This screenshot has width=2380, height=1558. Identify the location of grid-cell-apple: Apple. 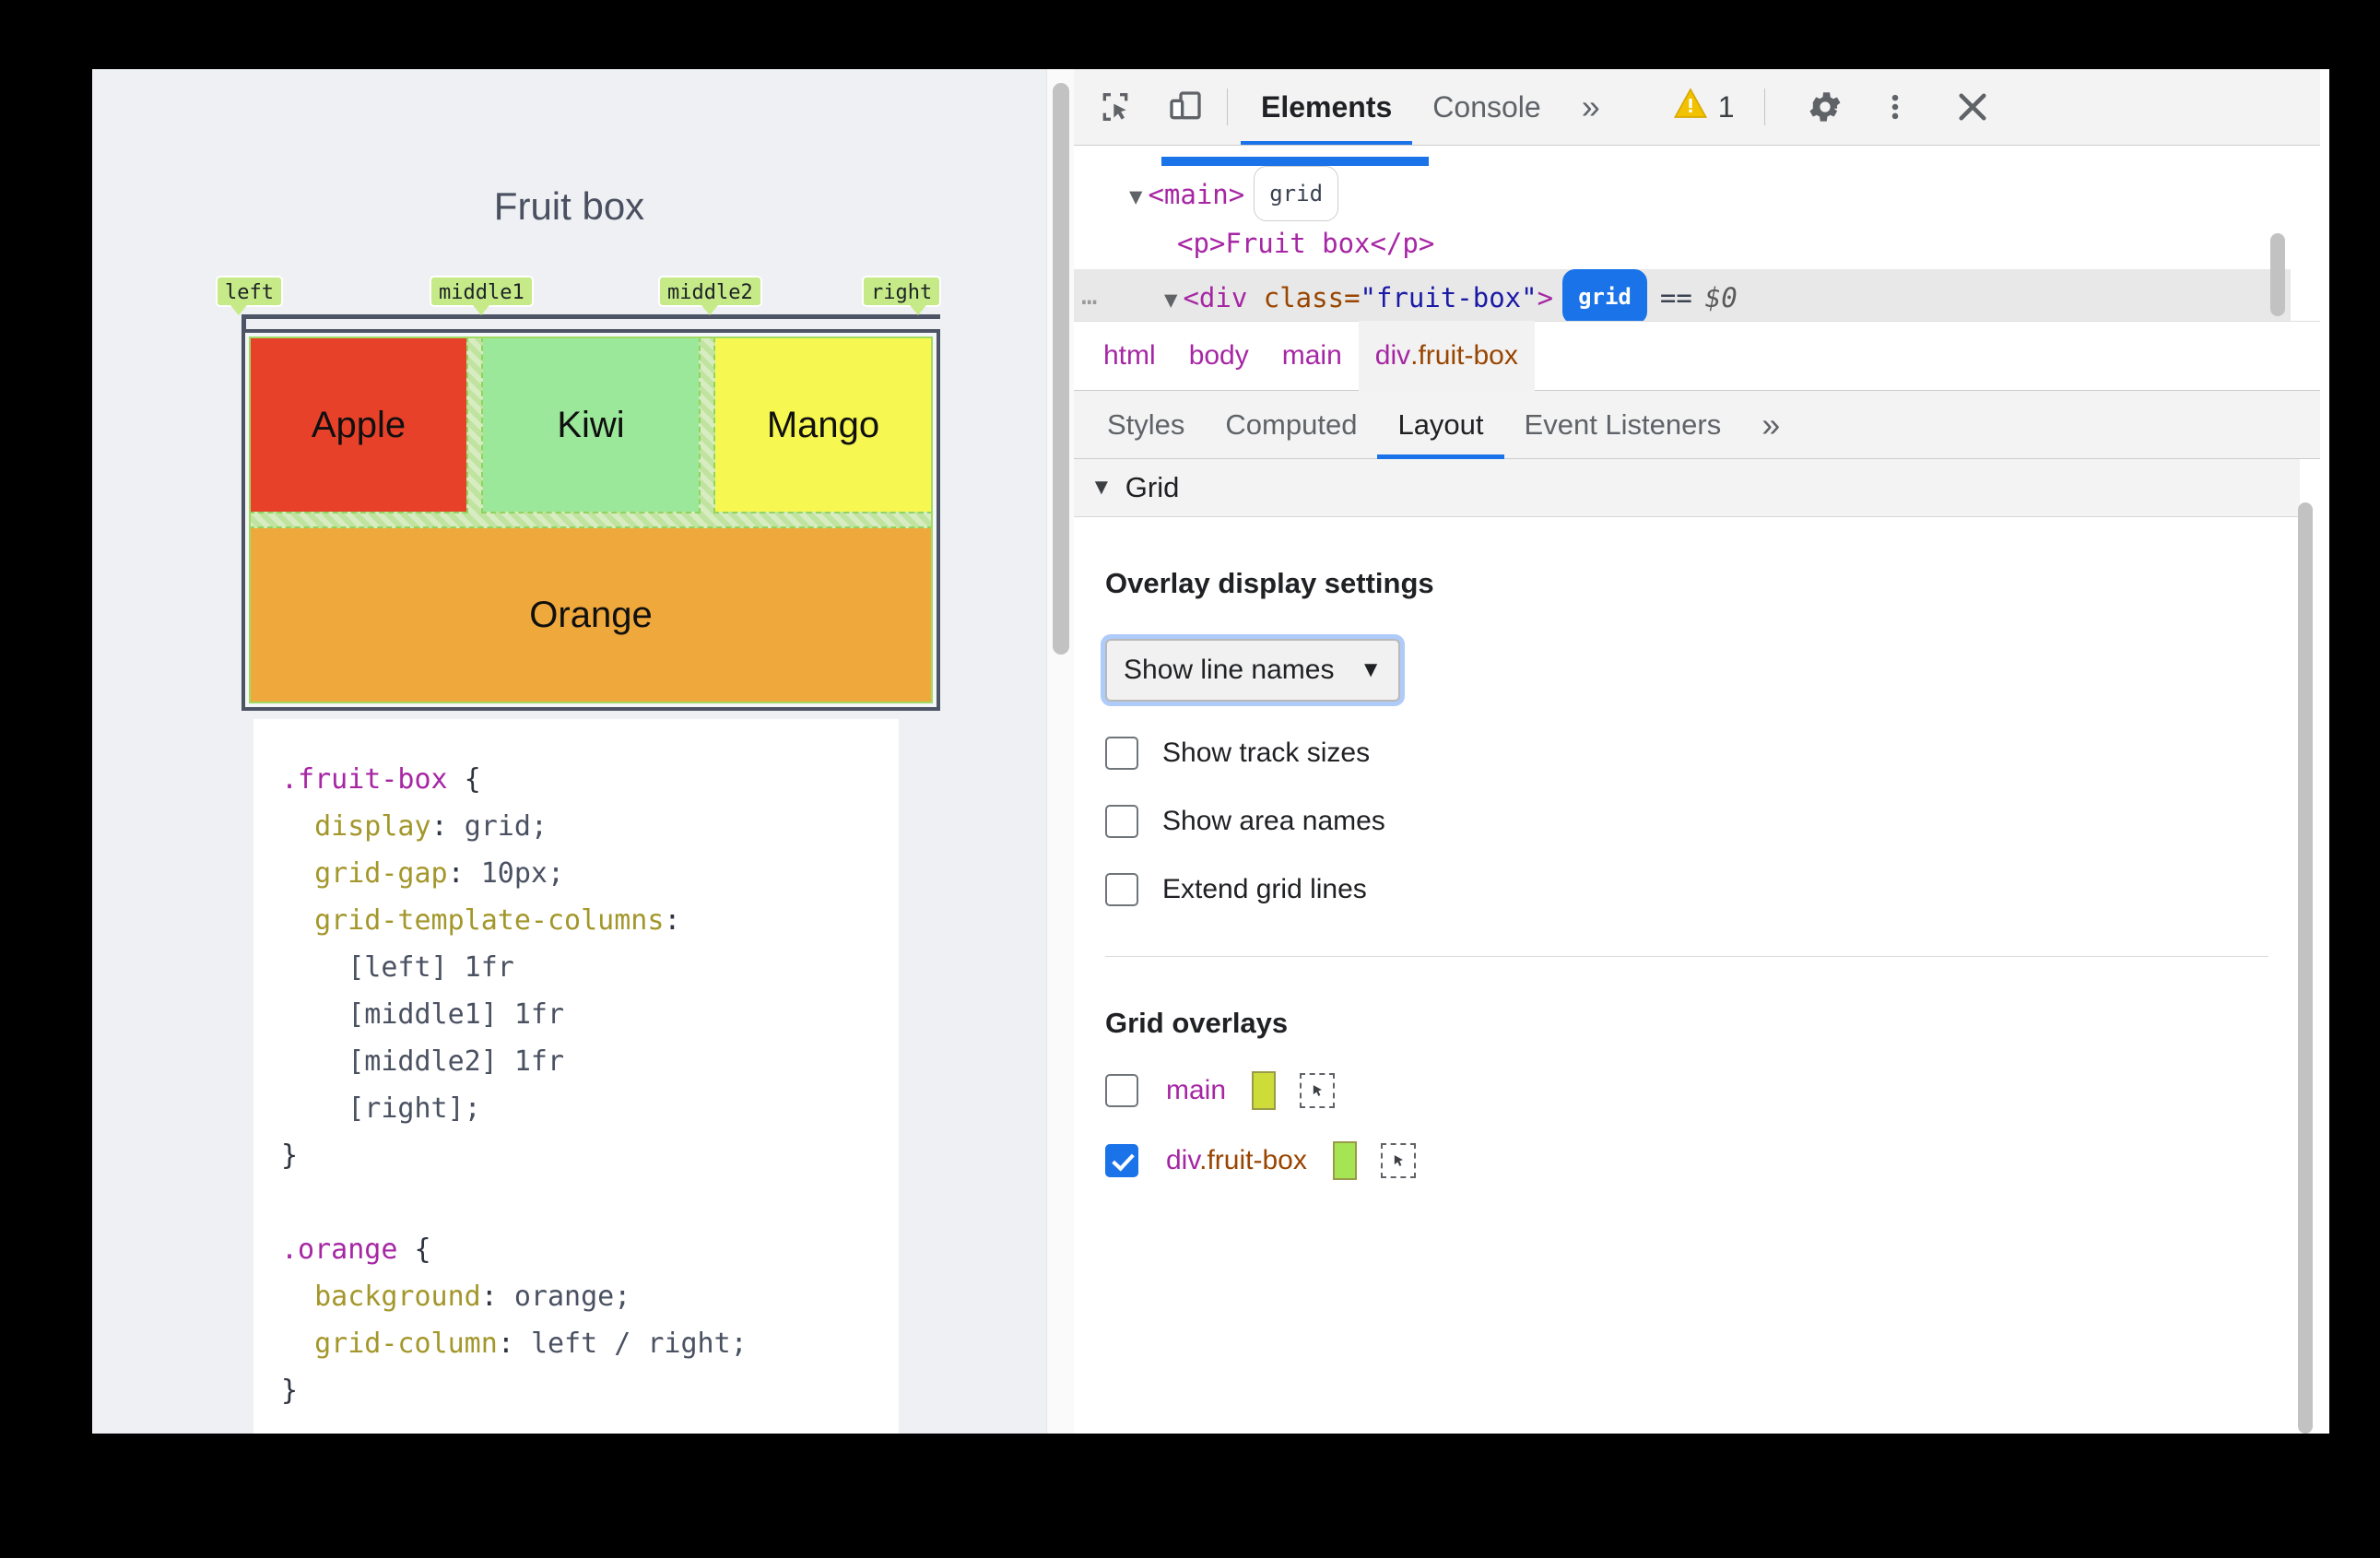
(358, 424).